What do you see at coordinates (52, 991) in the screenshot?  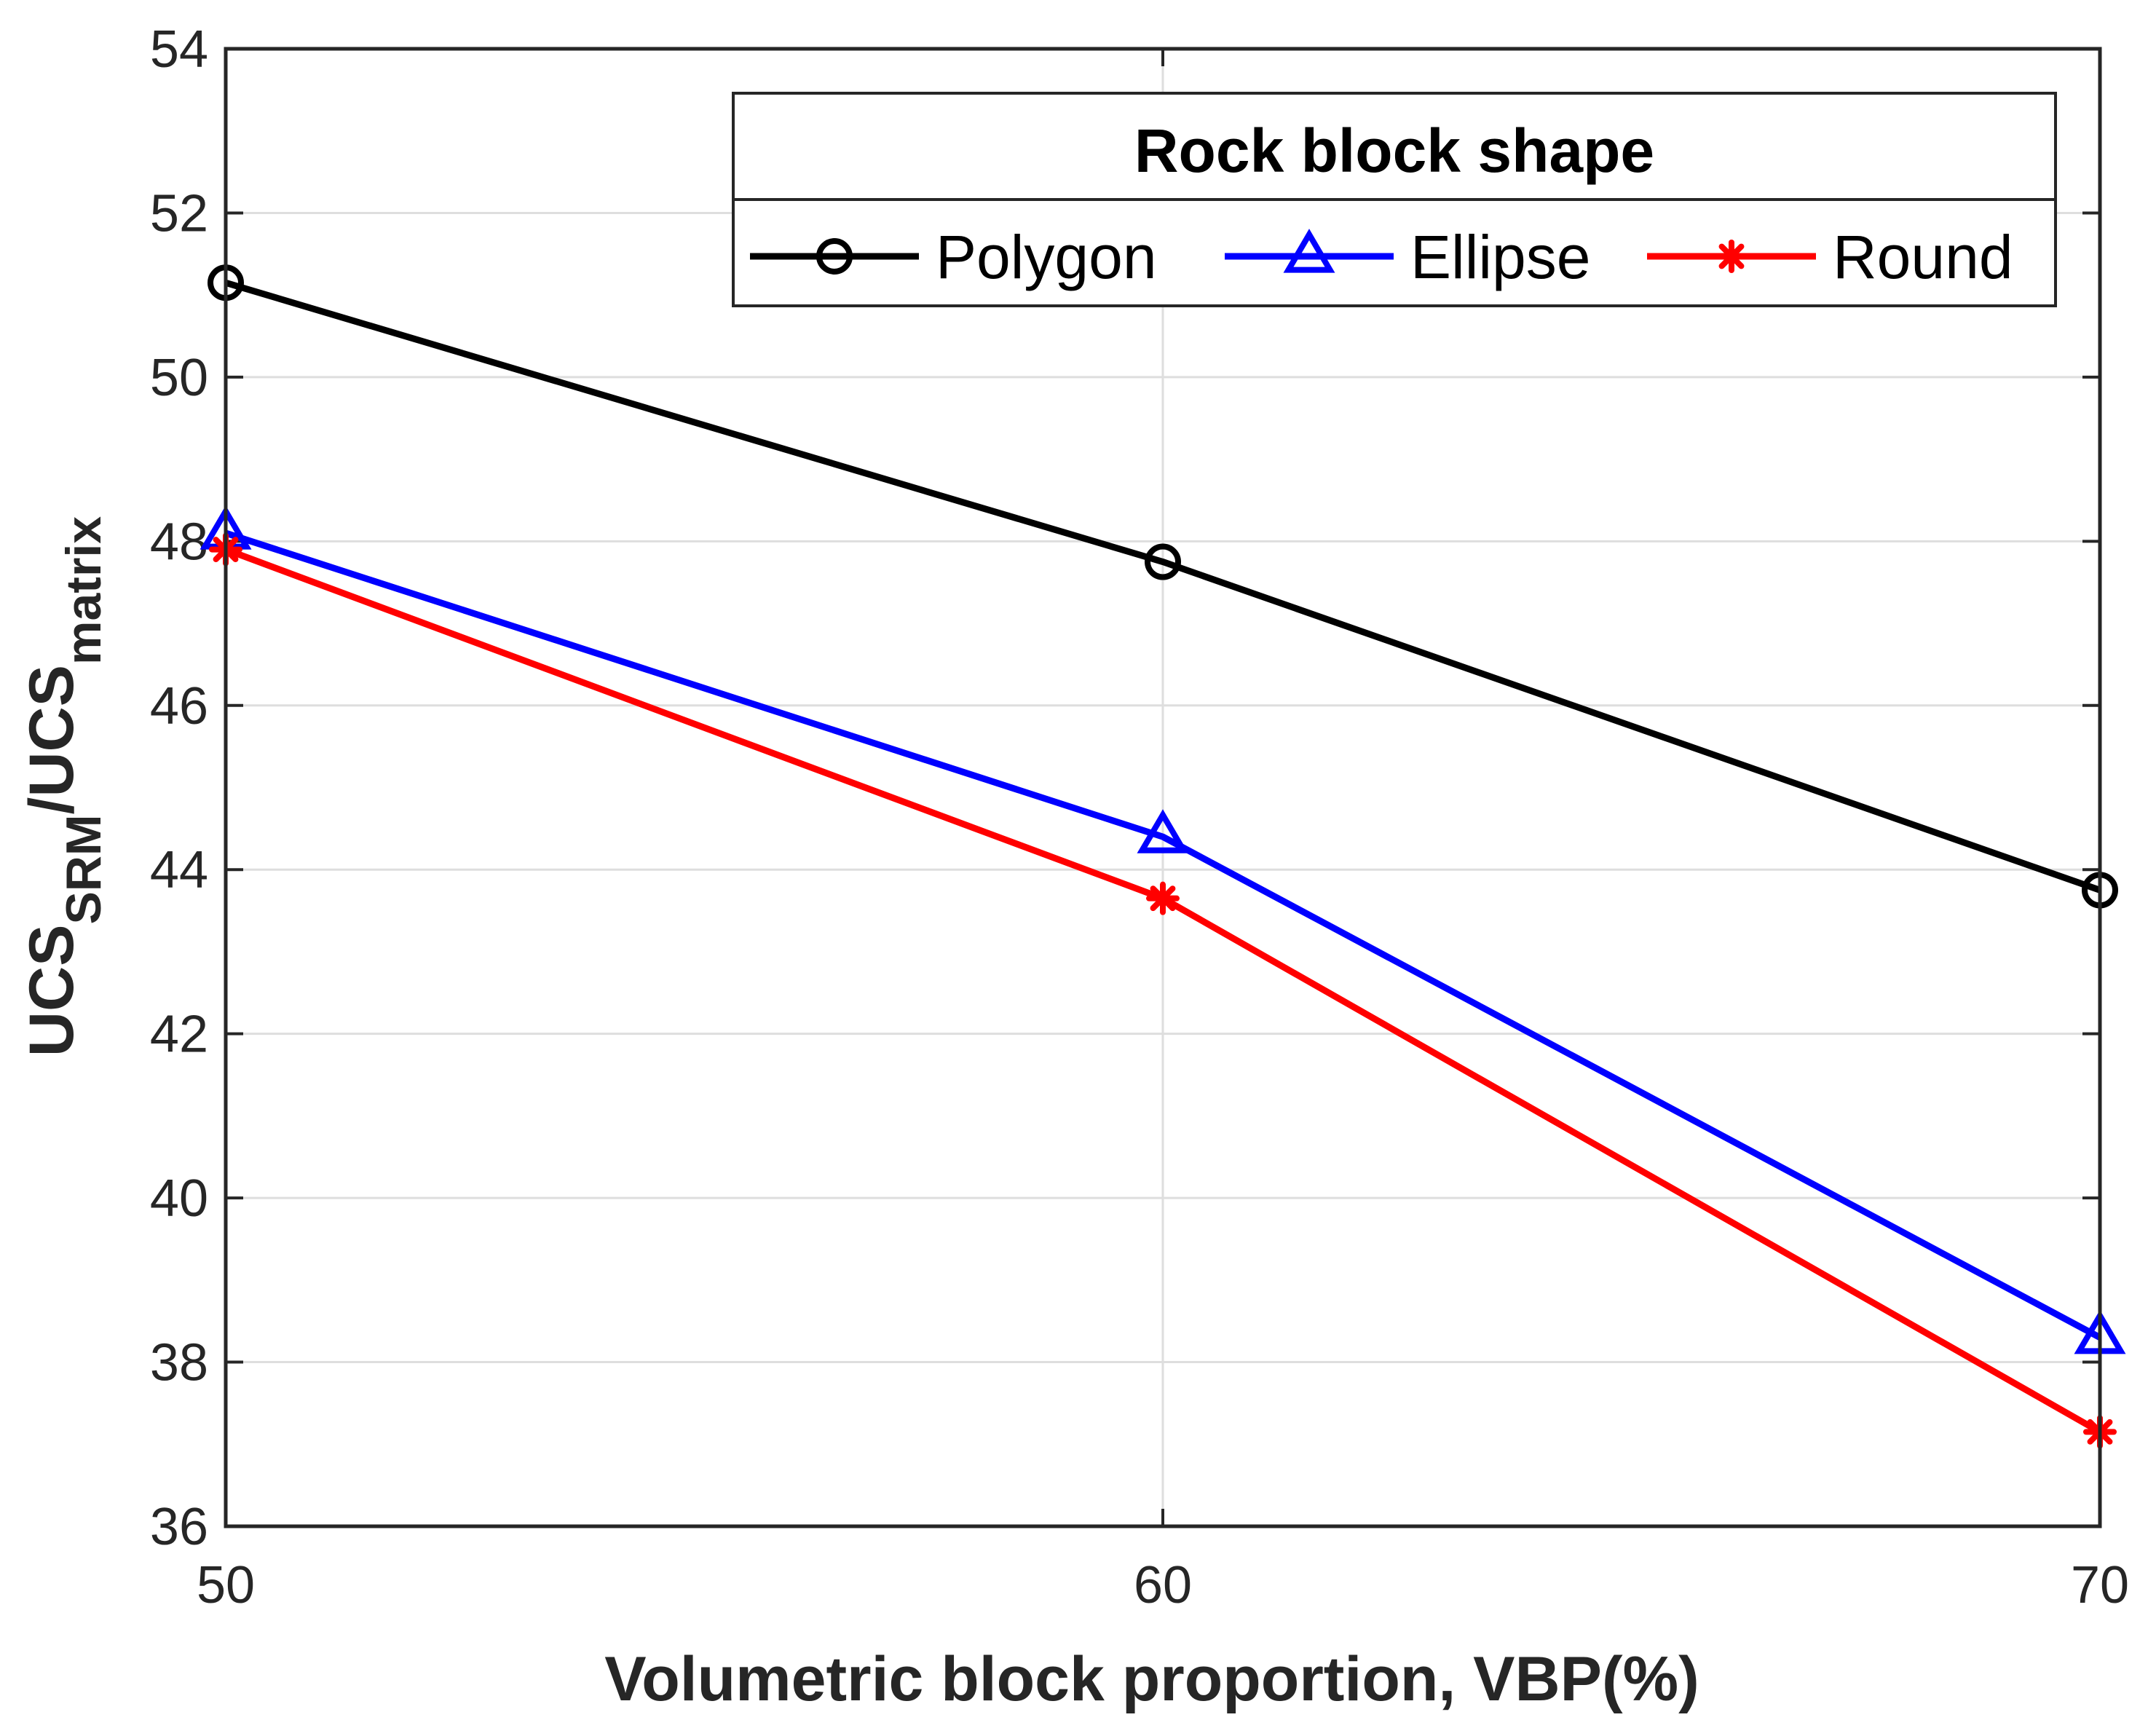 I see `y-axis-title-part1: UCS` at bounding box center [52, 991].